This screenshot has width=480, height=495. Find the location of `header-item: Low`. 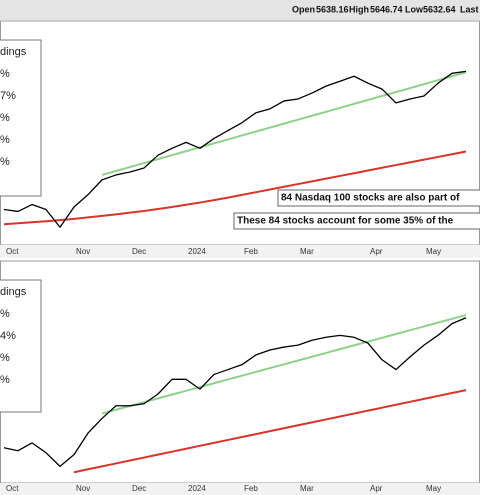

header-item: Low is located at coordinates (414, 9).